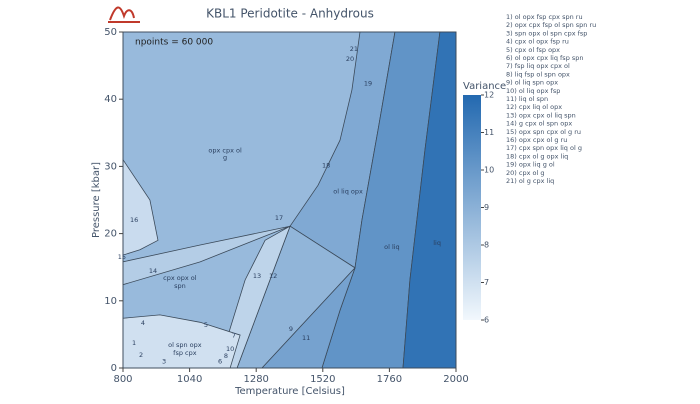  Describe the element at coordinates (472, 207) in the screenshot. I see `colorbar` at that location.